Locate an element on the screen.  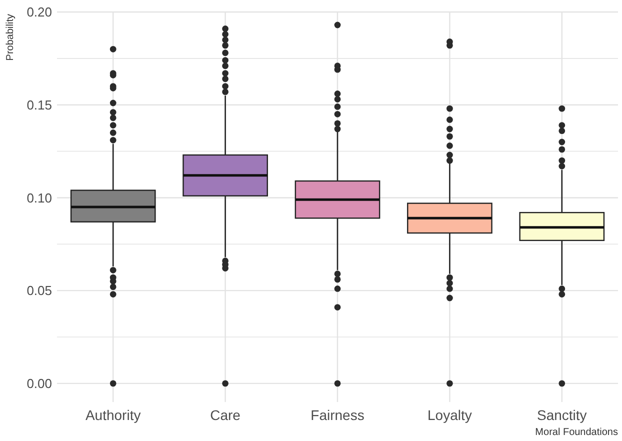
y-tick-label: 0.15 is located at coordinates (39, 104).